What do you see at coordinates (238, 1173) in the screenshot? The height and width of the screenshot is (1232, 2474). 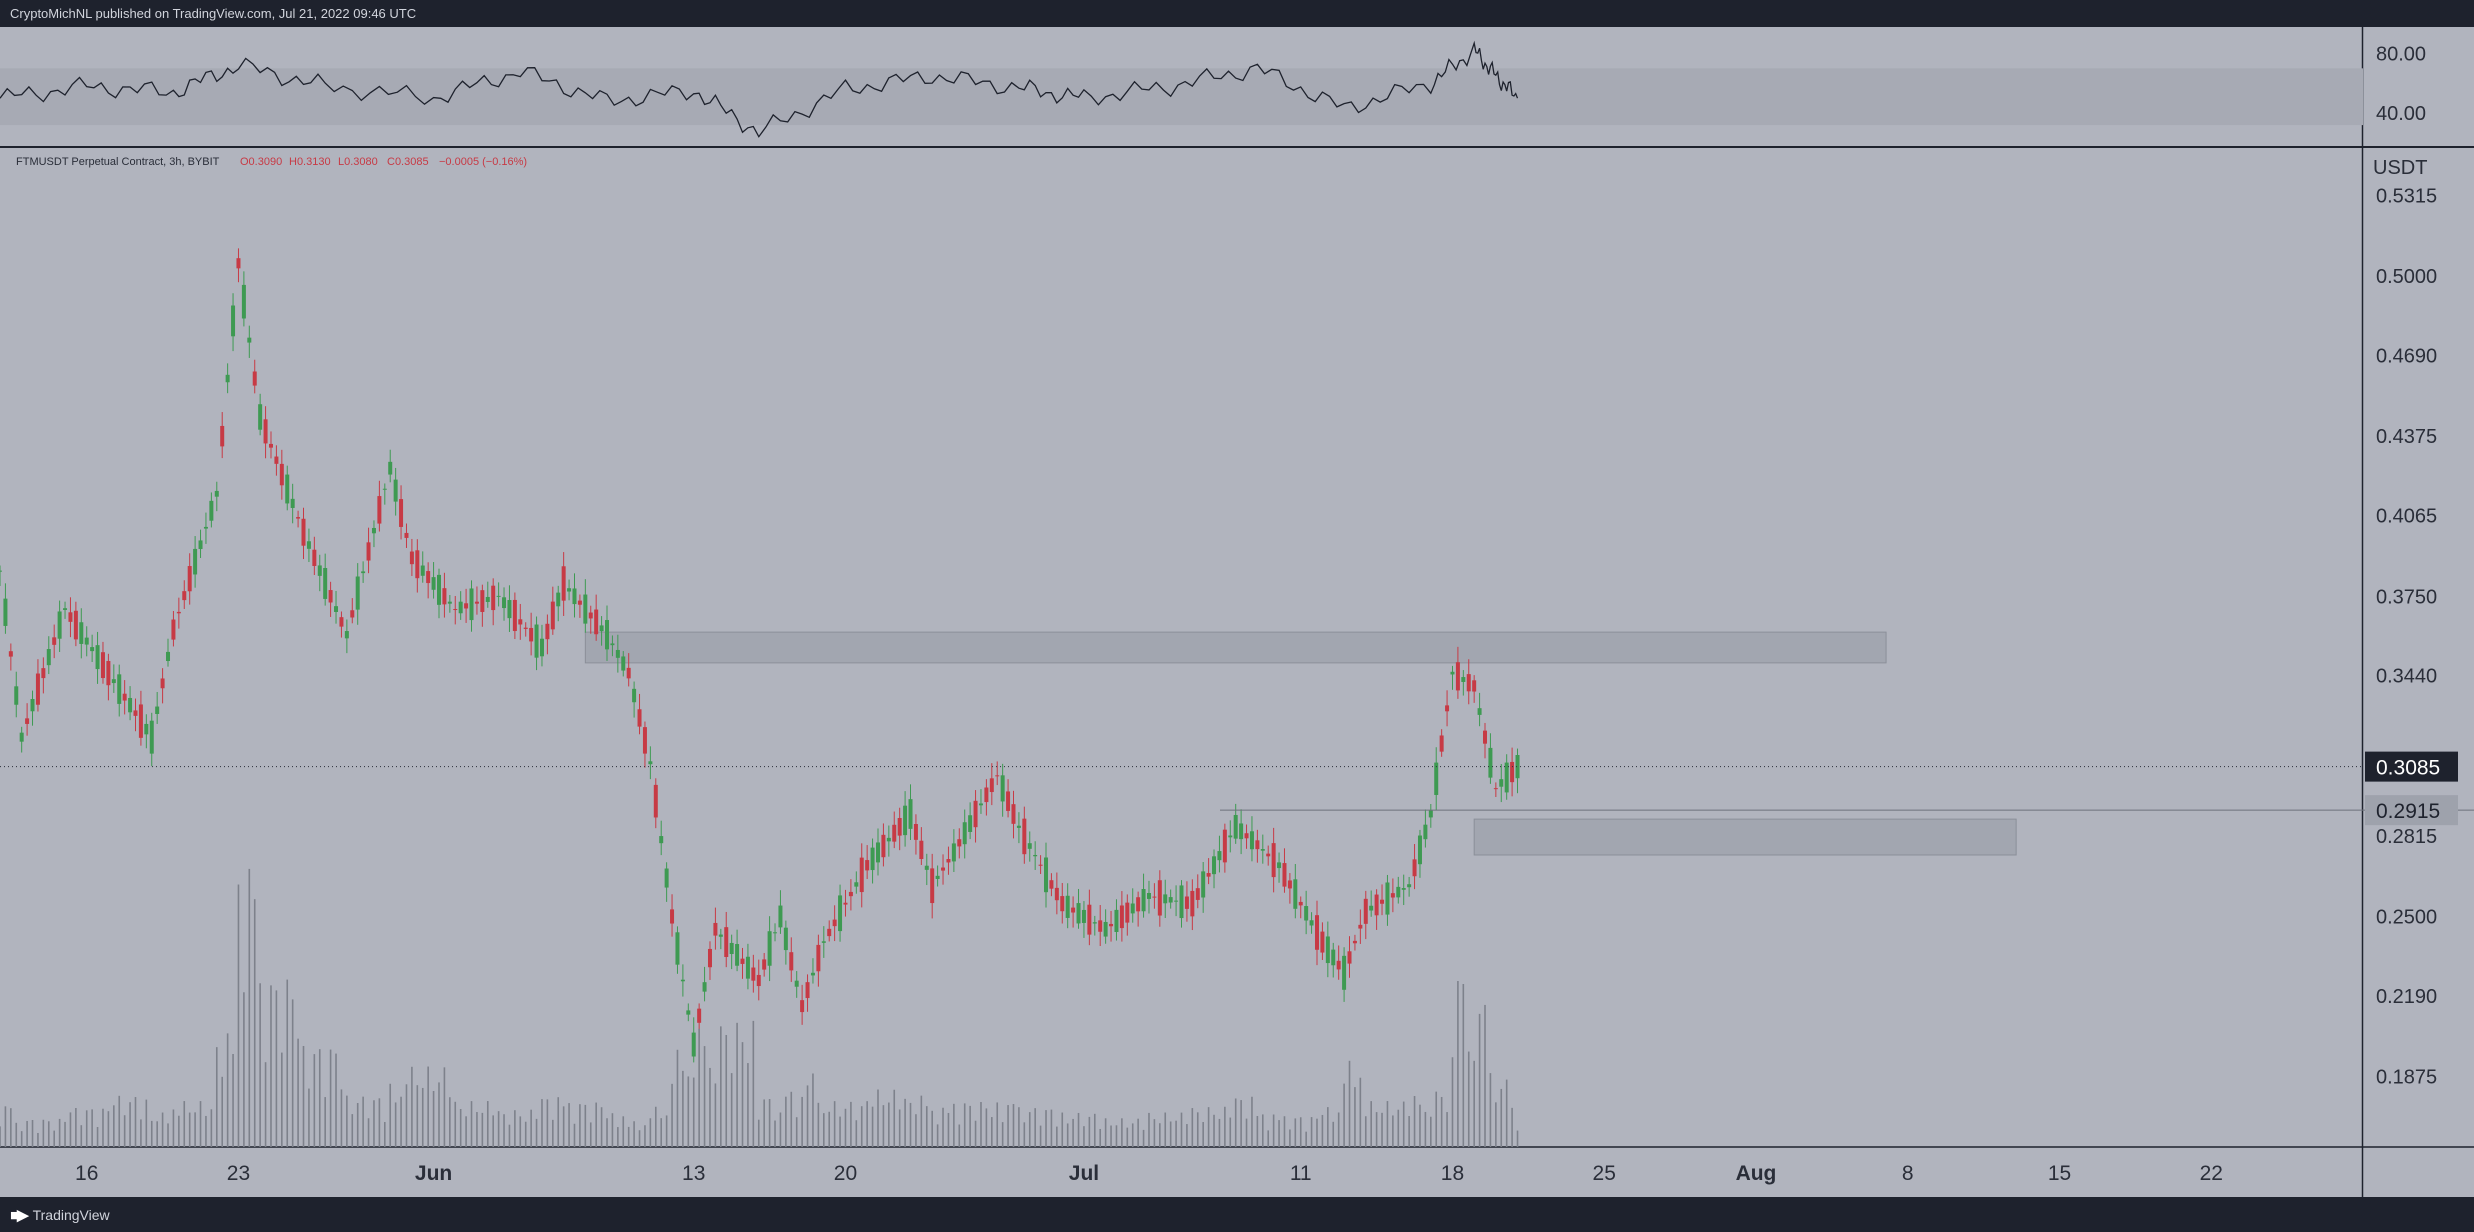 I see `time-tick-label: 23` at bounding box center [238, 1173].